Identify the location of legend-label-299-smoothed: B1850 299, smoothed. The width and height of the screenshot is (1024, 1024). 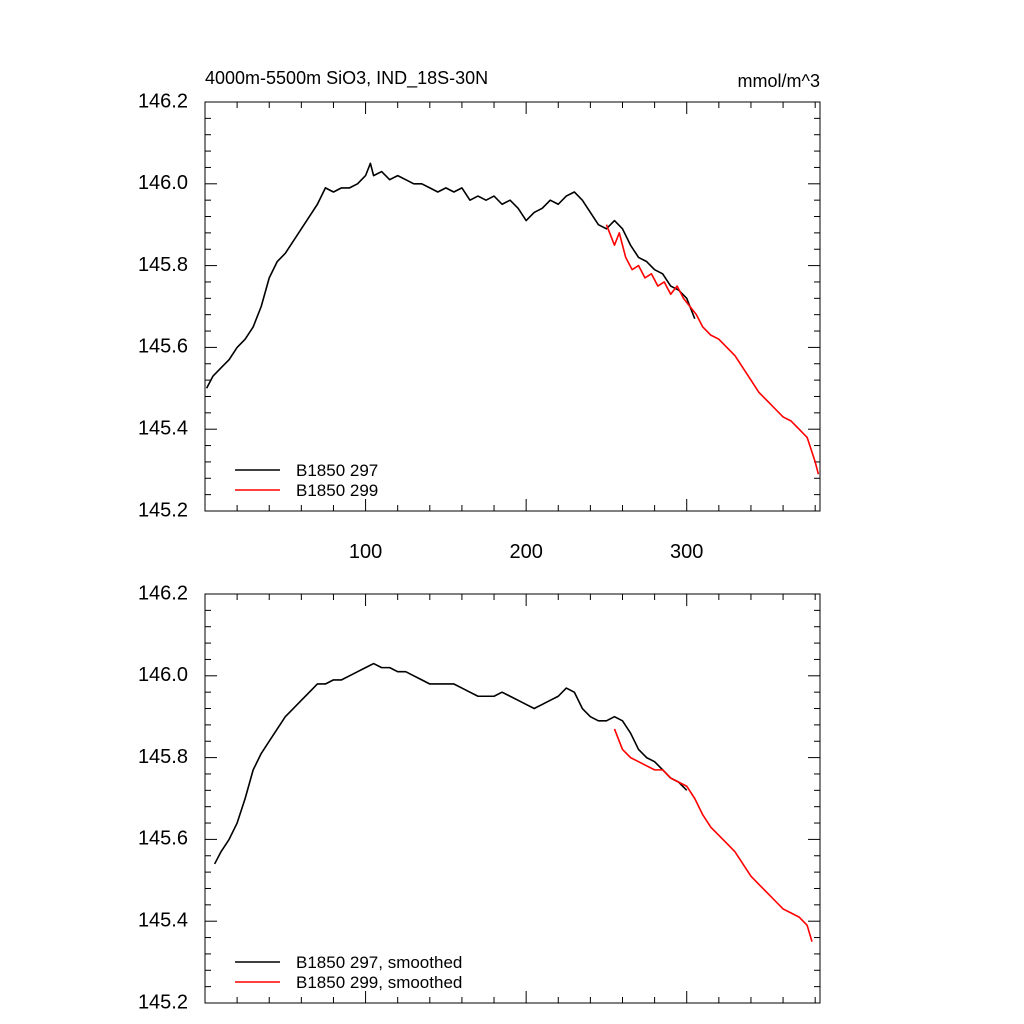
(379, 982).